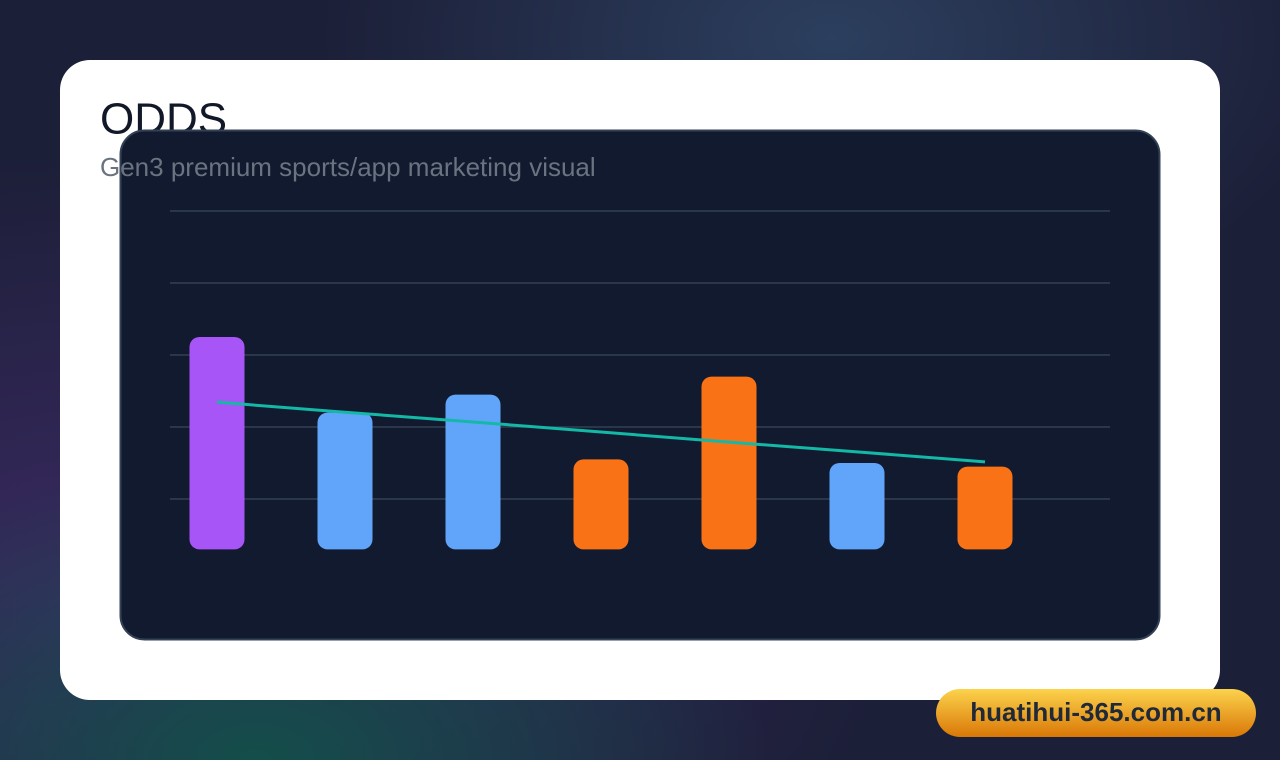 This screenshot has height=760, width=1280. I want to click on watermark: huatihui-365.com.cn, so click(1095, 712).